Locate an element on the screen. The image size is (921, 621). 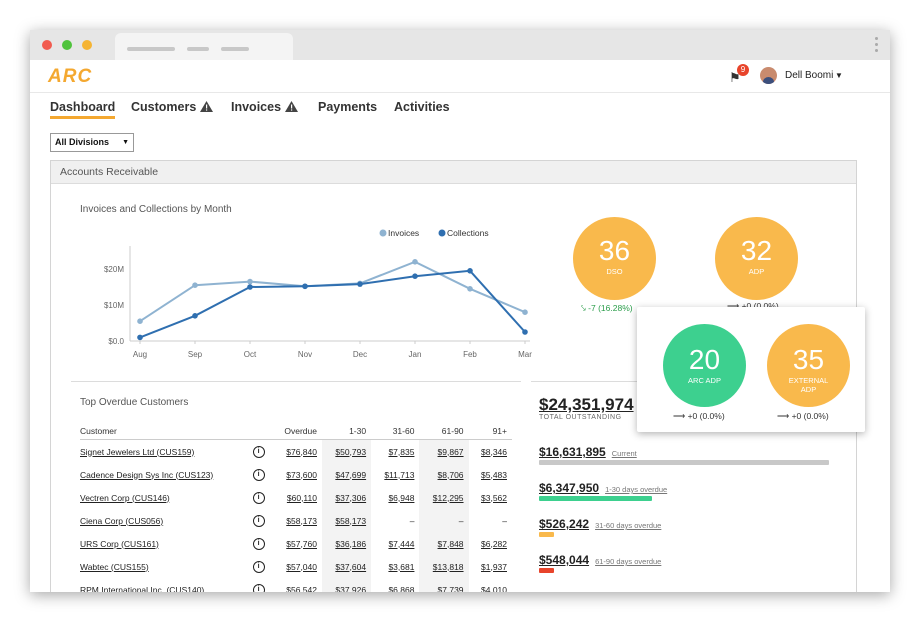
arc-logo: ARC is located at coordinates (70, 76).